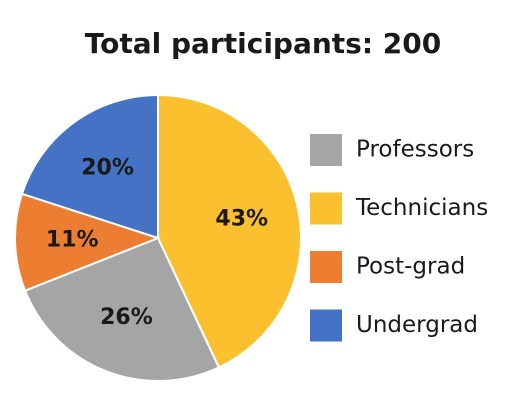 This screenshot has width=526, height=400. What do you see at coordinates (415, 150) in the screenshot?
I see `legend-label: Professors` at bounding box center [415, 150].